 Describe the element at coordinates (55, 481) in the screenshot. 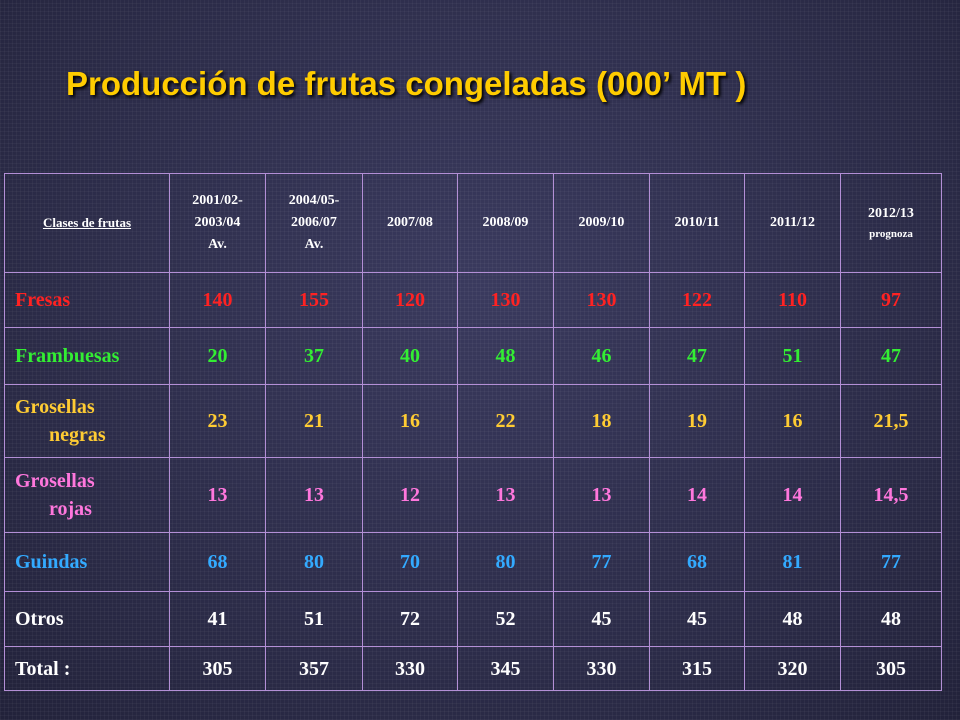

I see `row-label-grosellas-rojas-line-1: Grosellas` at that location.